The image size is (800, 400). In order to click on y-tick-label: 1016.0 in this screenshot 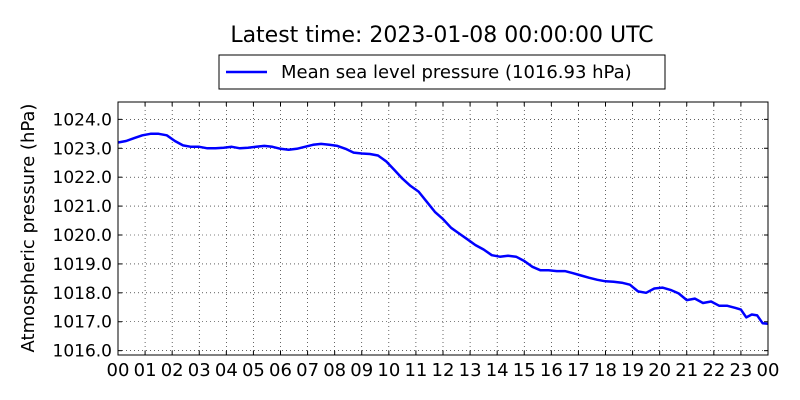, I will do `click(82, 352)`.